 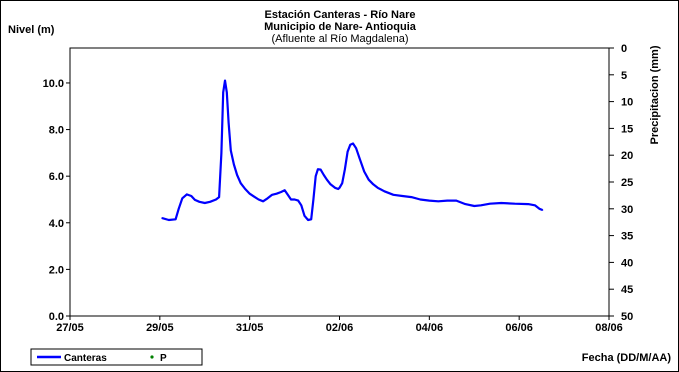 What do you see at coordinates (163, 358) in the screenshot?
I see `legend-label-p: P` at bounding box center [163, 358].